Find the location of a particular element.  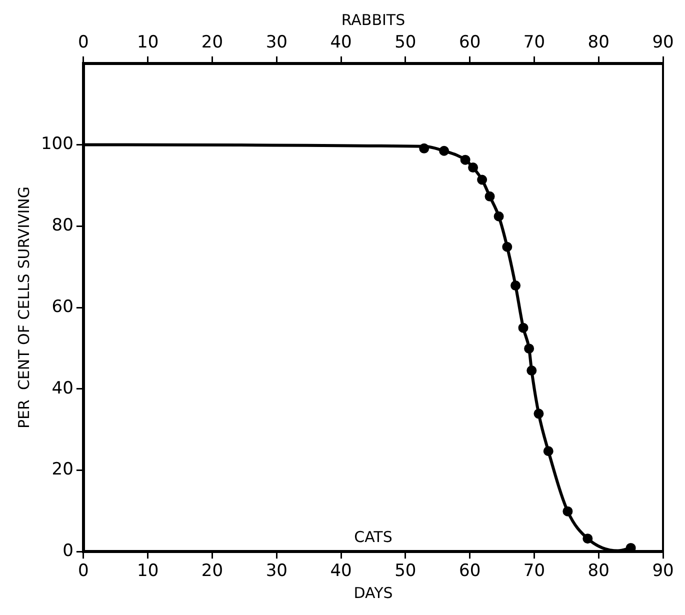

x2-tick-label: 30 is located at coordinates (277, 42).